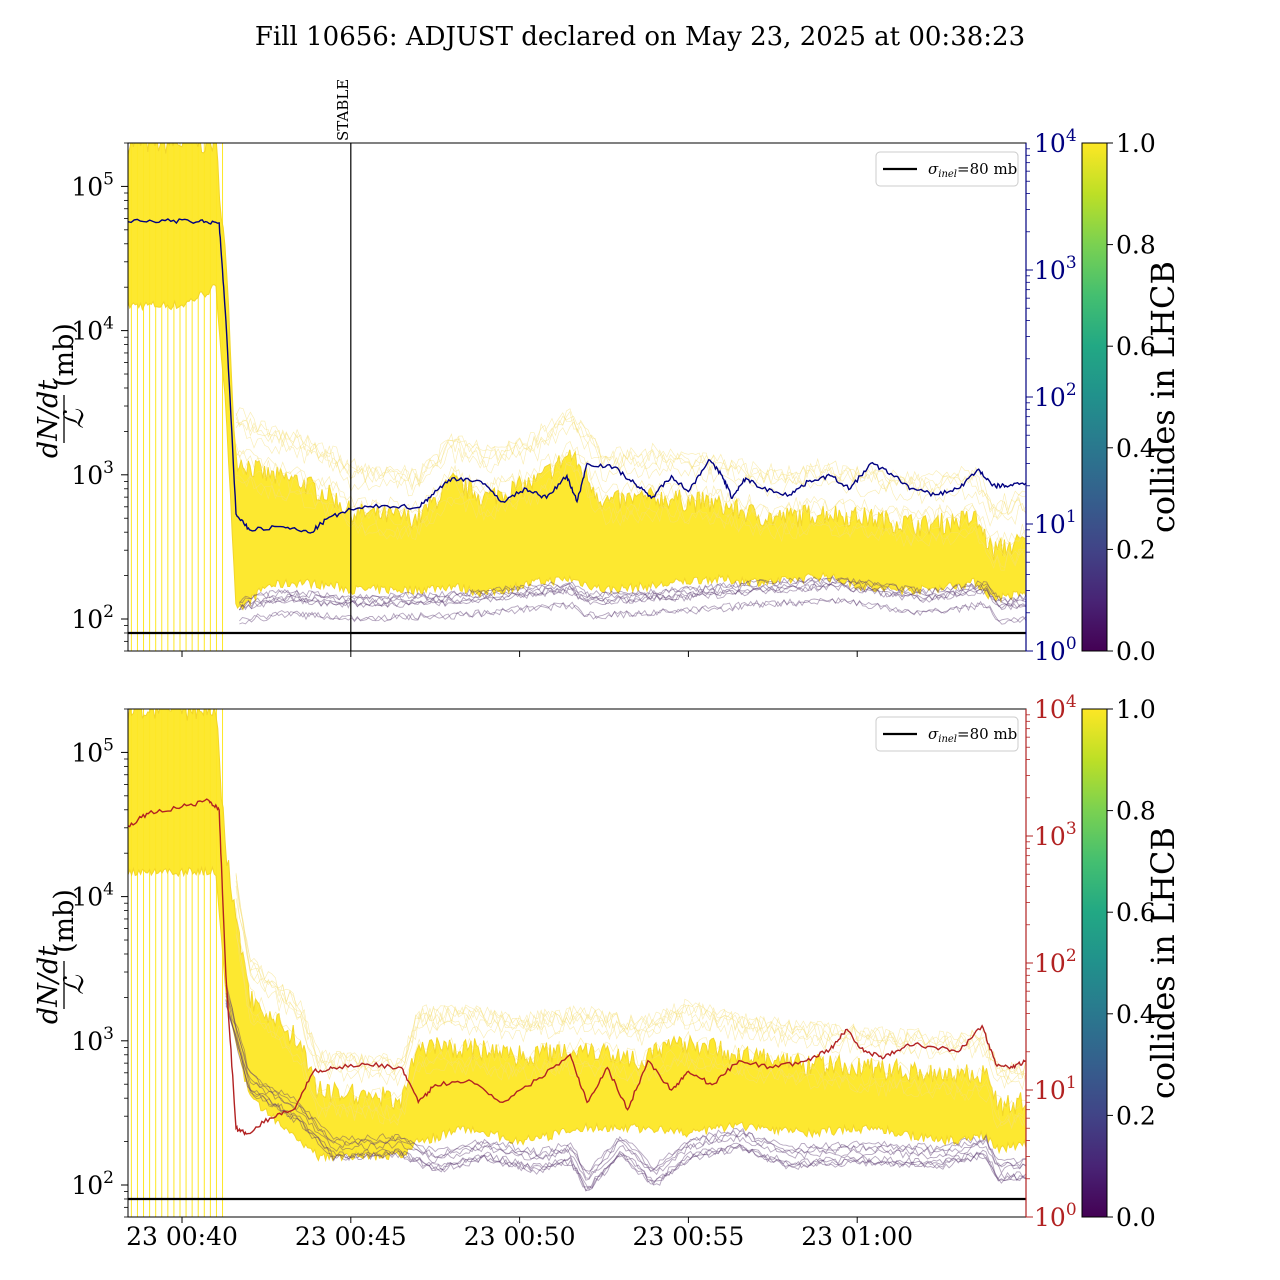 The image size is (1280, 1280). What do you see at coordinates (351, 1236) in the screenshot?
I see `x-tick-label: 23 00:45` at bounding box center [351, 1236].